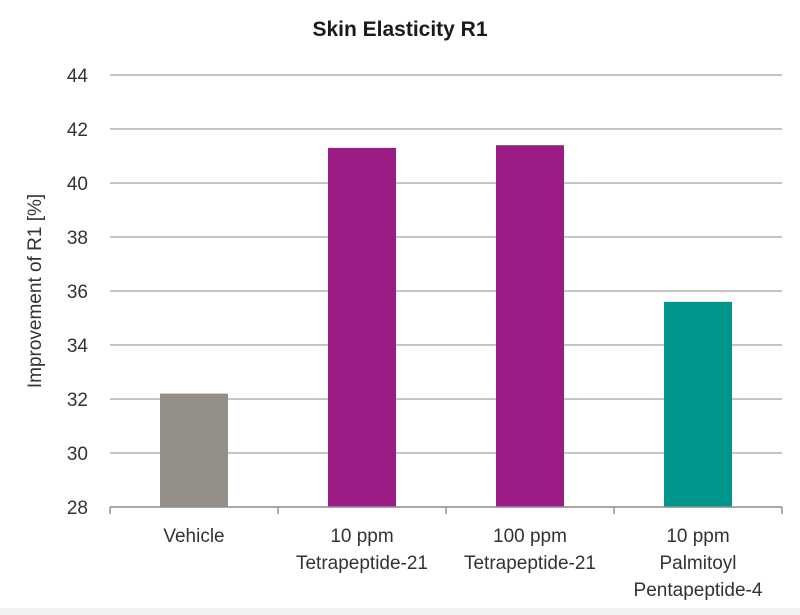 This screenshot has width=800, height=615. Describe the element at coordinates (530, 536) in the screenshot. I see `x-tick-label: 100 ppm` at that location.